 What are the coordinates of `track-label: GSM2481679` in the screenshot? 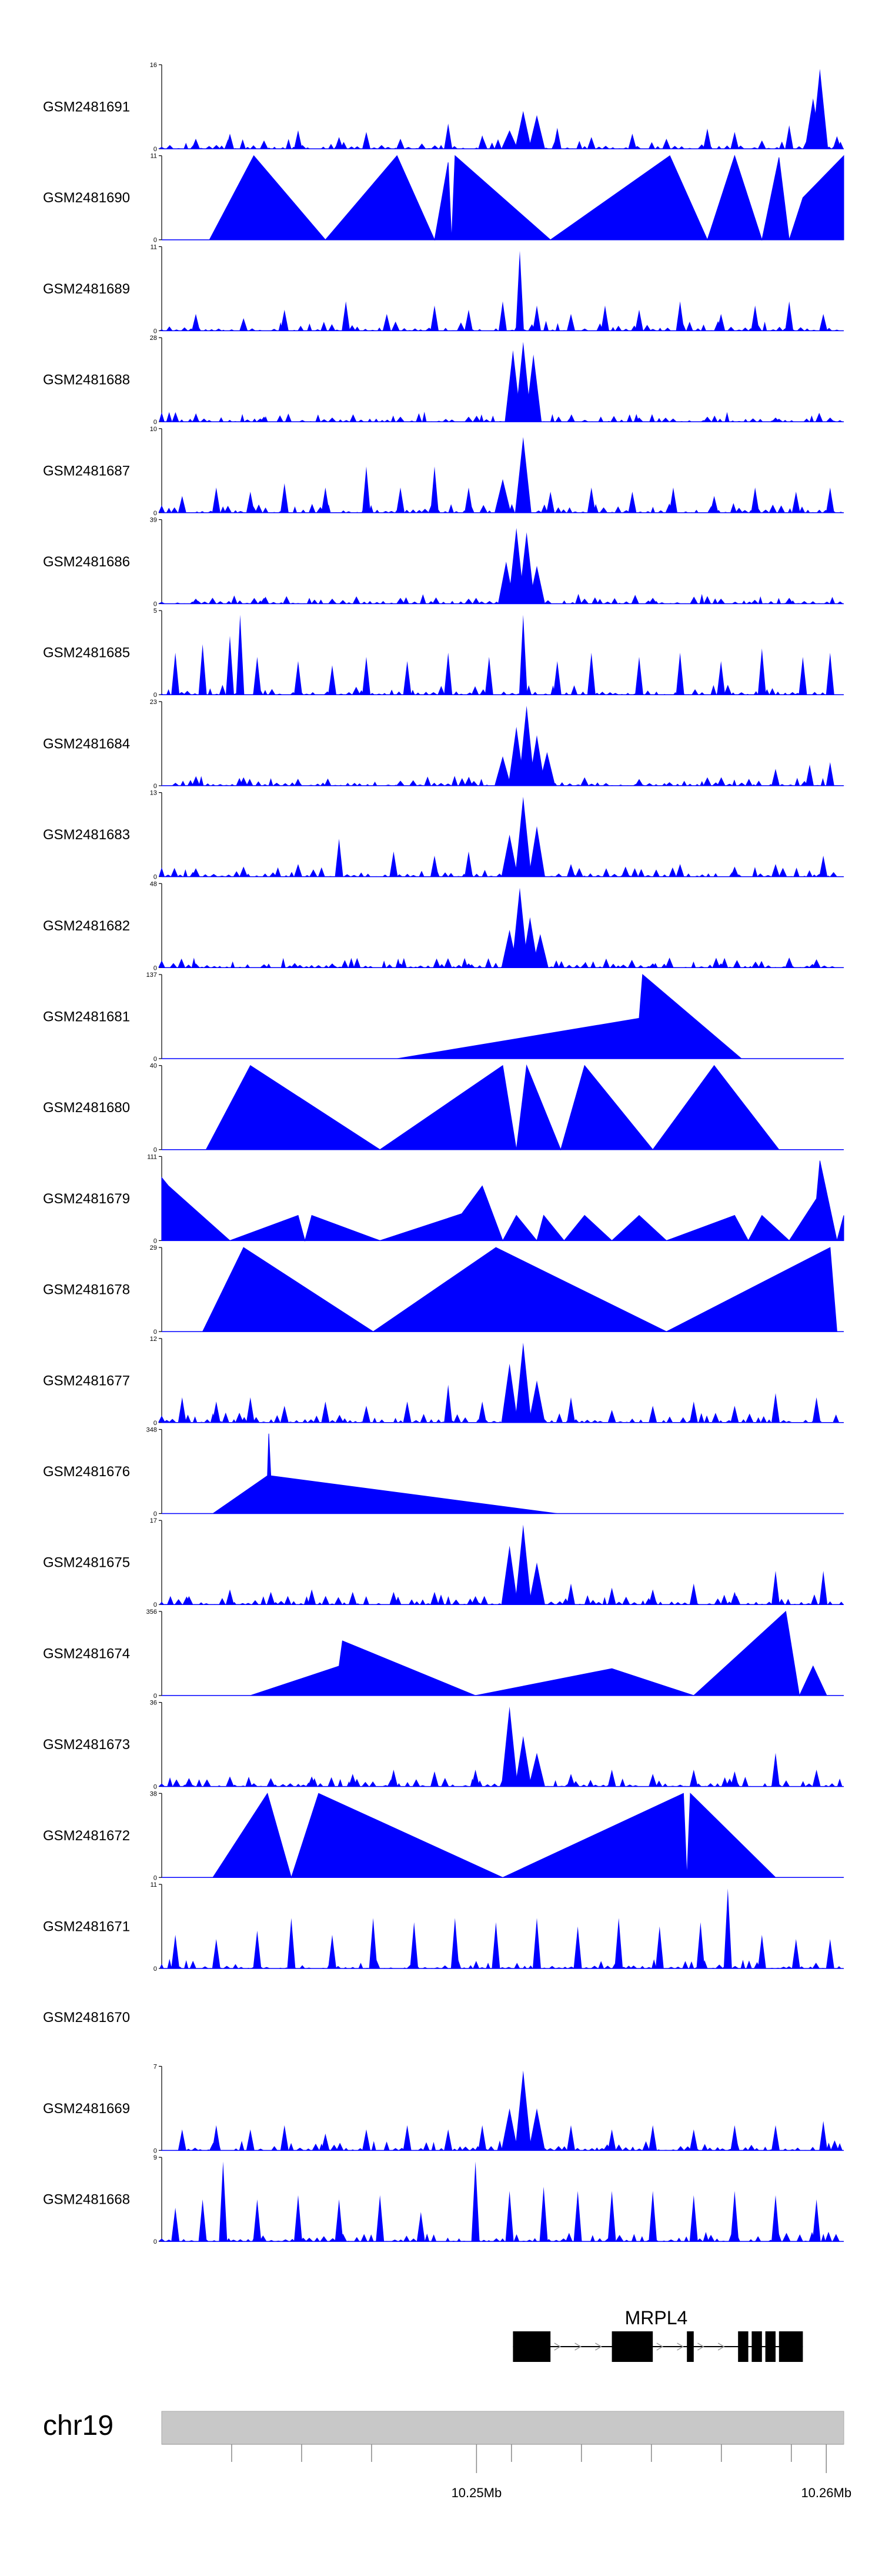 It's located at (86, 1199).